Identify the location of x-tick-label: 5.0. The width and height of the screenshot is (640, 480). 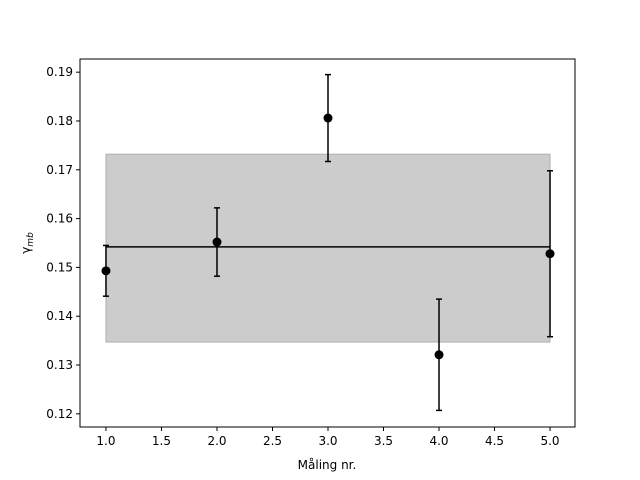
(549, 441).